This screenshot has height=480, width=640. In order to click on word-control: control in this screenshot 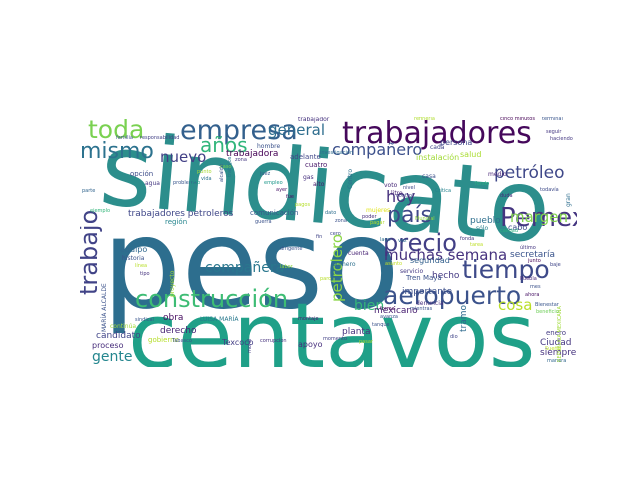, I will do `click(405, 196)`.